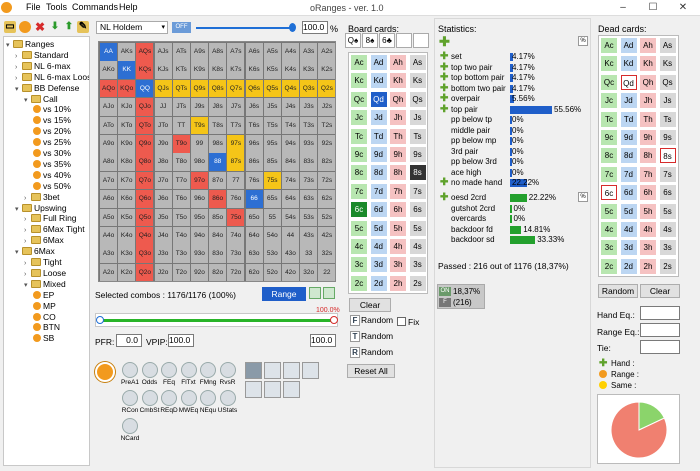  I want to click on hand-cell: T2o, so click(181, 272).